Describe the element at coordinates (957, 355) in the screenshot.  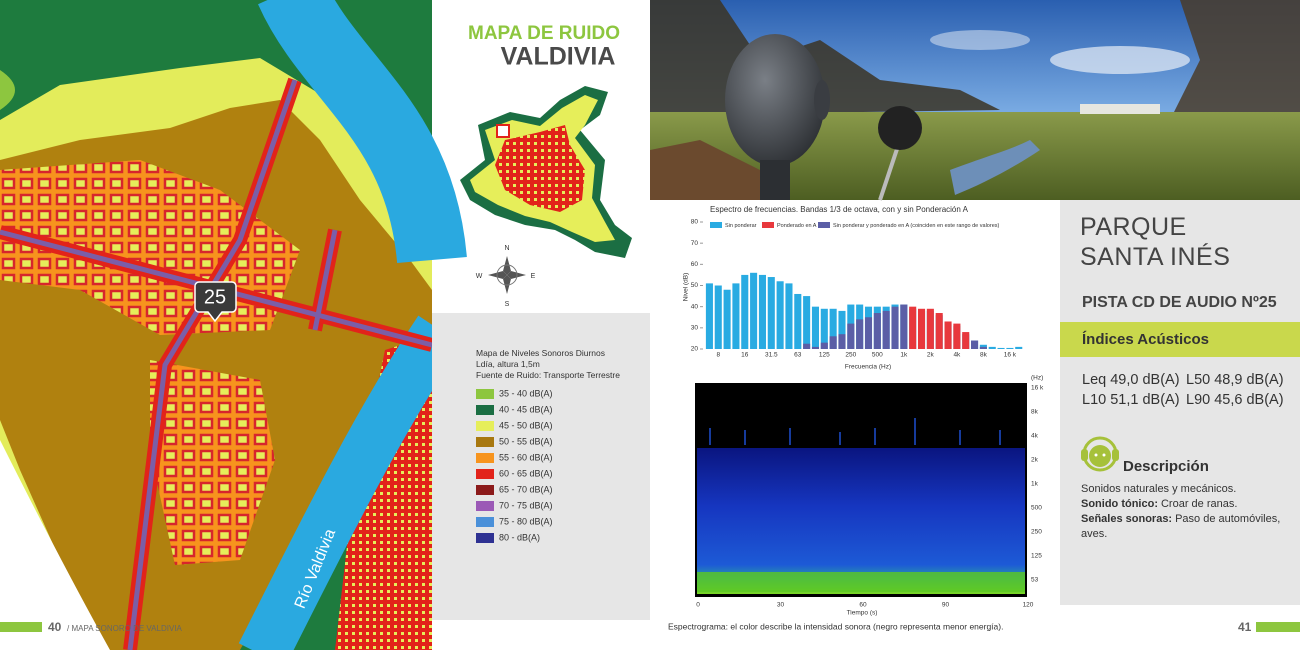
I see `x-tick-label: 4k` at that location.